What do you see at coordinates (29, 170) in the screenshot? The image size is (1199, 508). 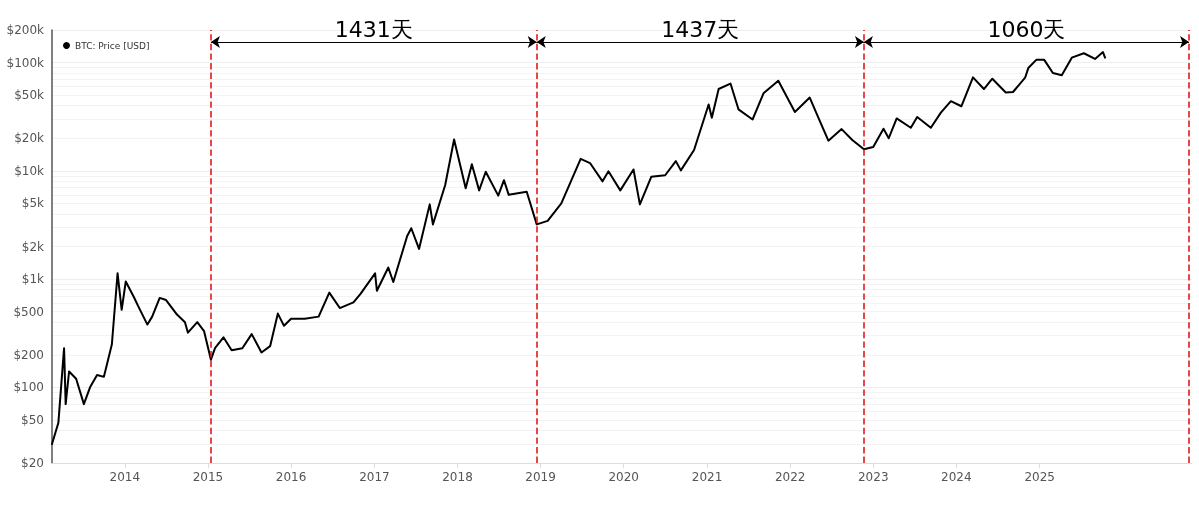 I see `y-tick-label: $10k` at bounding box center [29, 170].